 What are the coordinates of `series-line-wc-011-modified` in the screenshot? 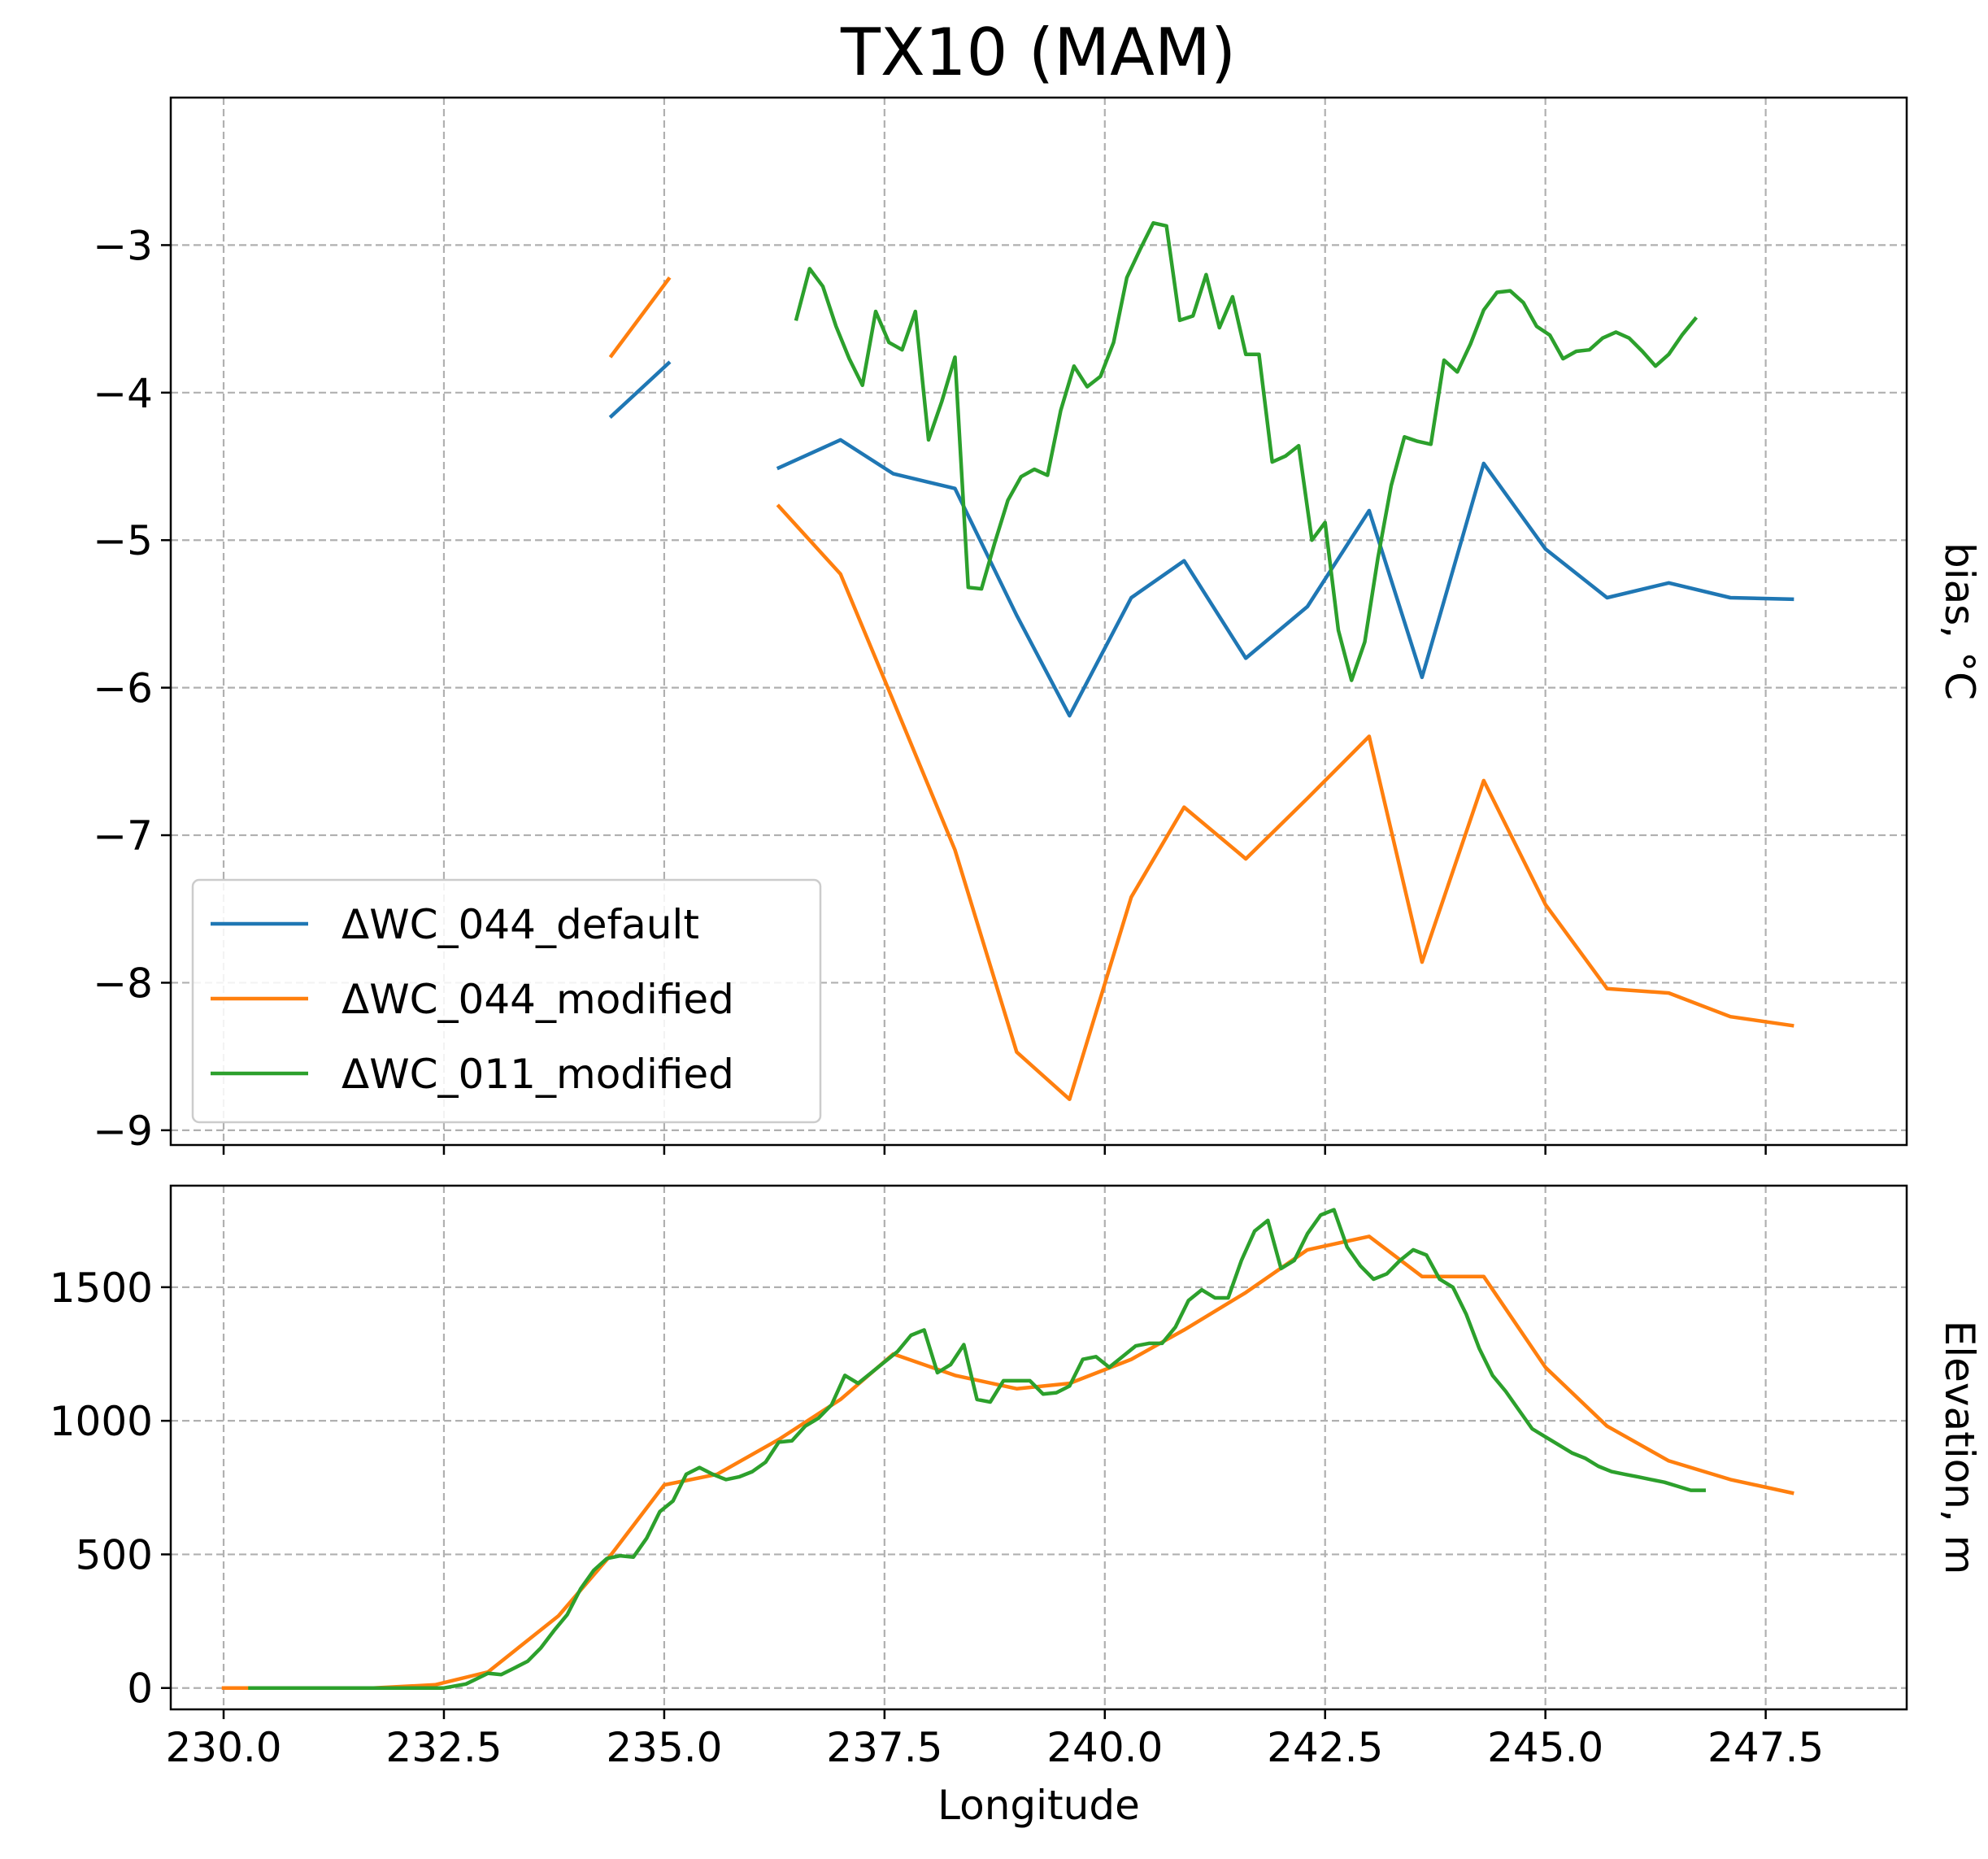 It's located at (1247, 451).